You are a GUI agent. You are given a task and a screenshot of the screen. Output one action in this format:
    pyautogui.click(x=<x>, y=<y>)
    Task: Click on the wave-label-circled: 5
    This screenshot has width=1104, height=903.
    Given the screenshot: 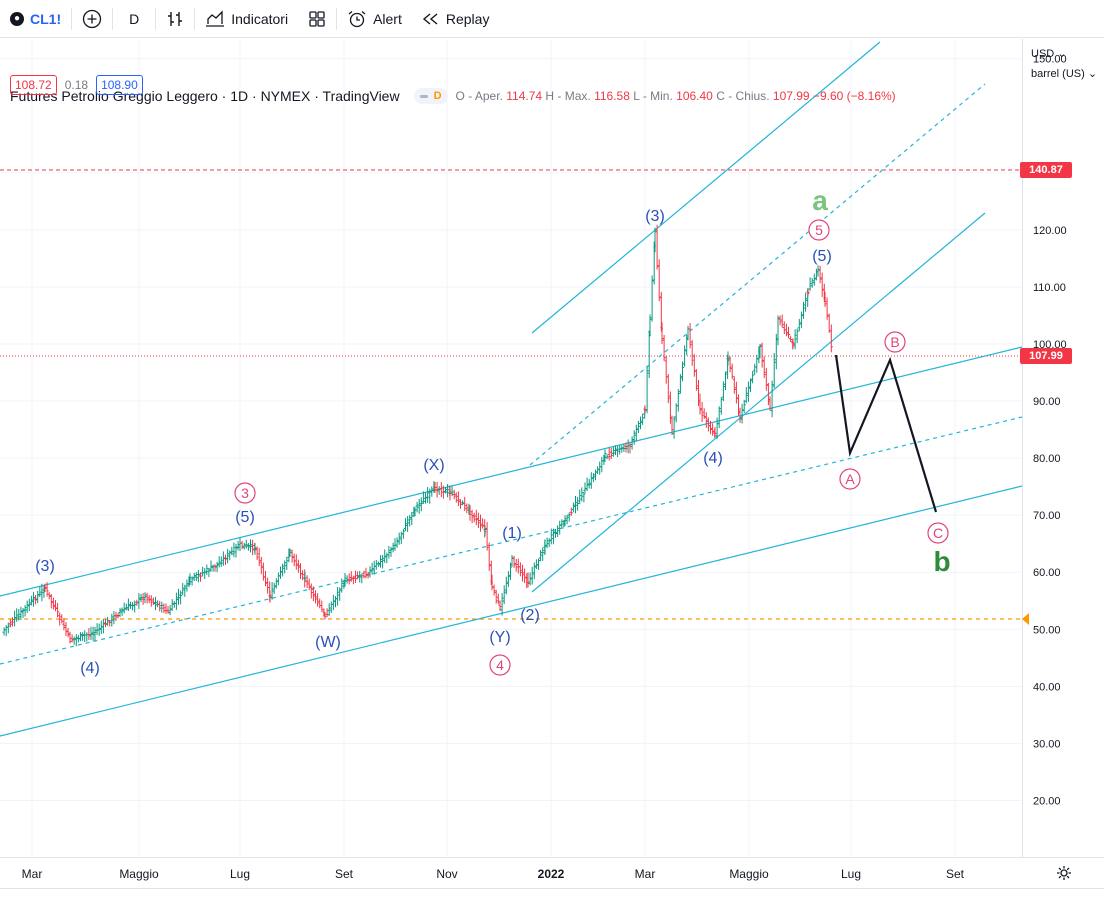 What is the action you would take?
    pyautogui.click(x=819, y=230)
    